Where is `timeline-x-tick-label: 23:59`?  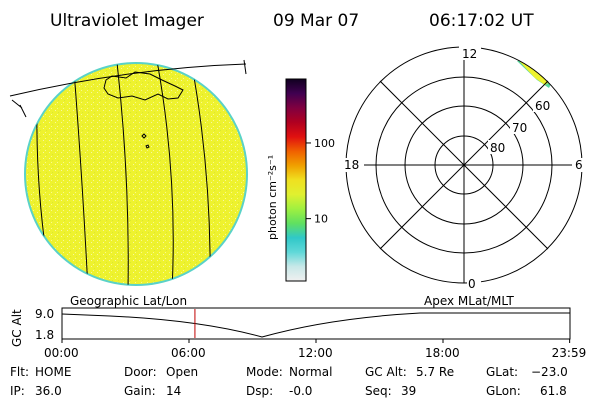 timeline-x-tick-label: 23:59 is located at coordinates (569, 353).